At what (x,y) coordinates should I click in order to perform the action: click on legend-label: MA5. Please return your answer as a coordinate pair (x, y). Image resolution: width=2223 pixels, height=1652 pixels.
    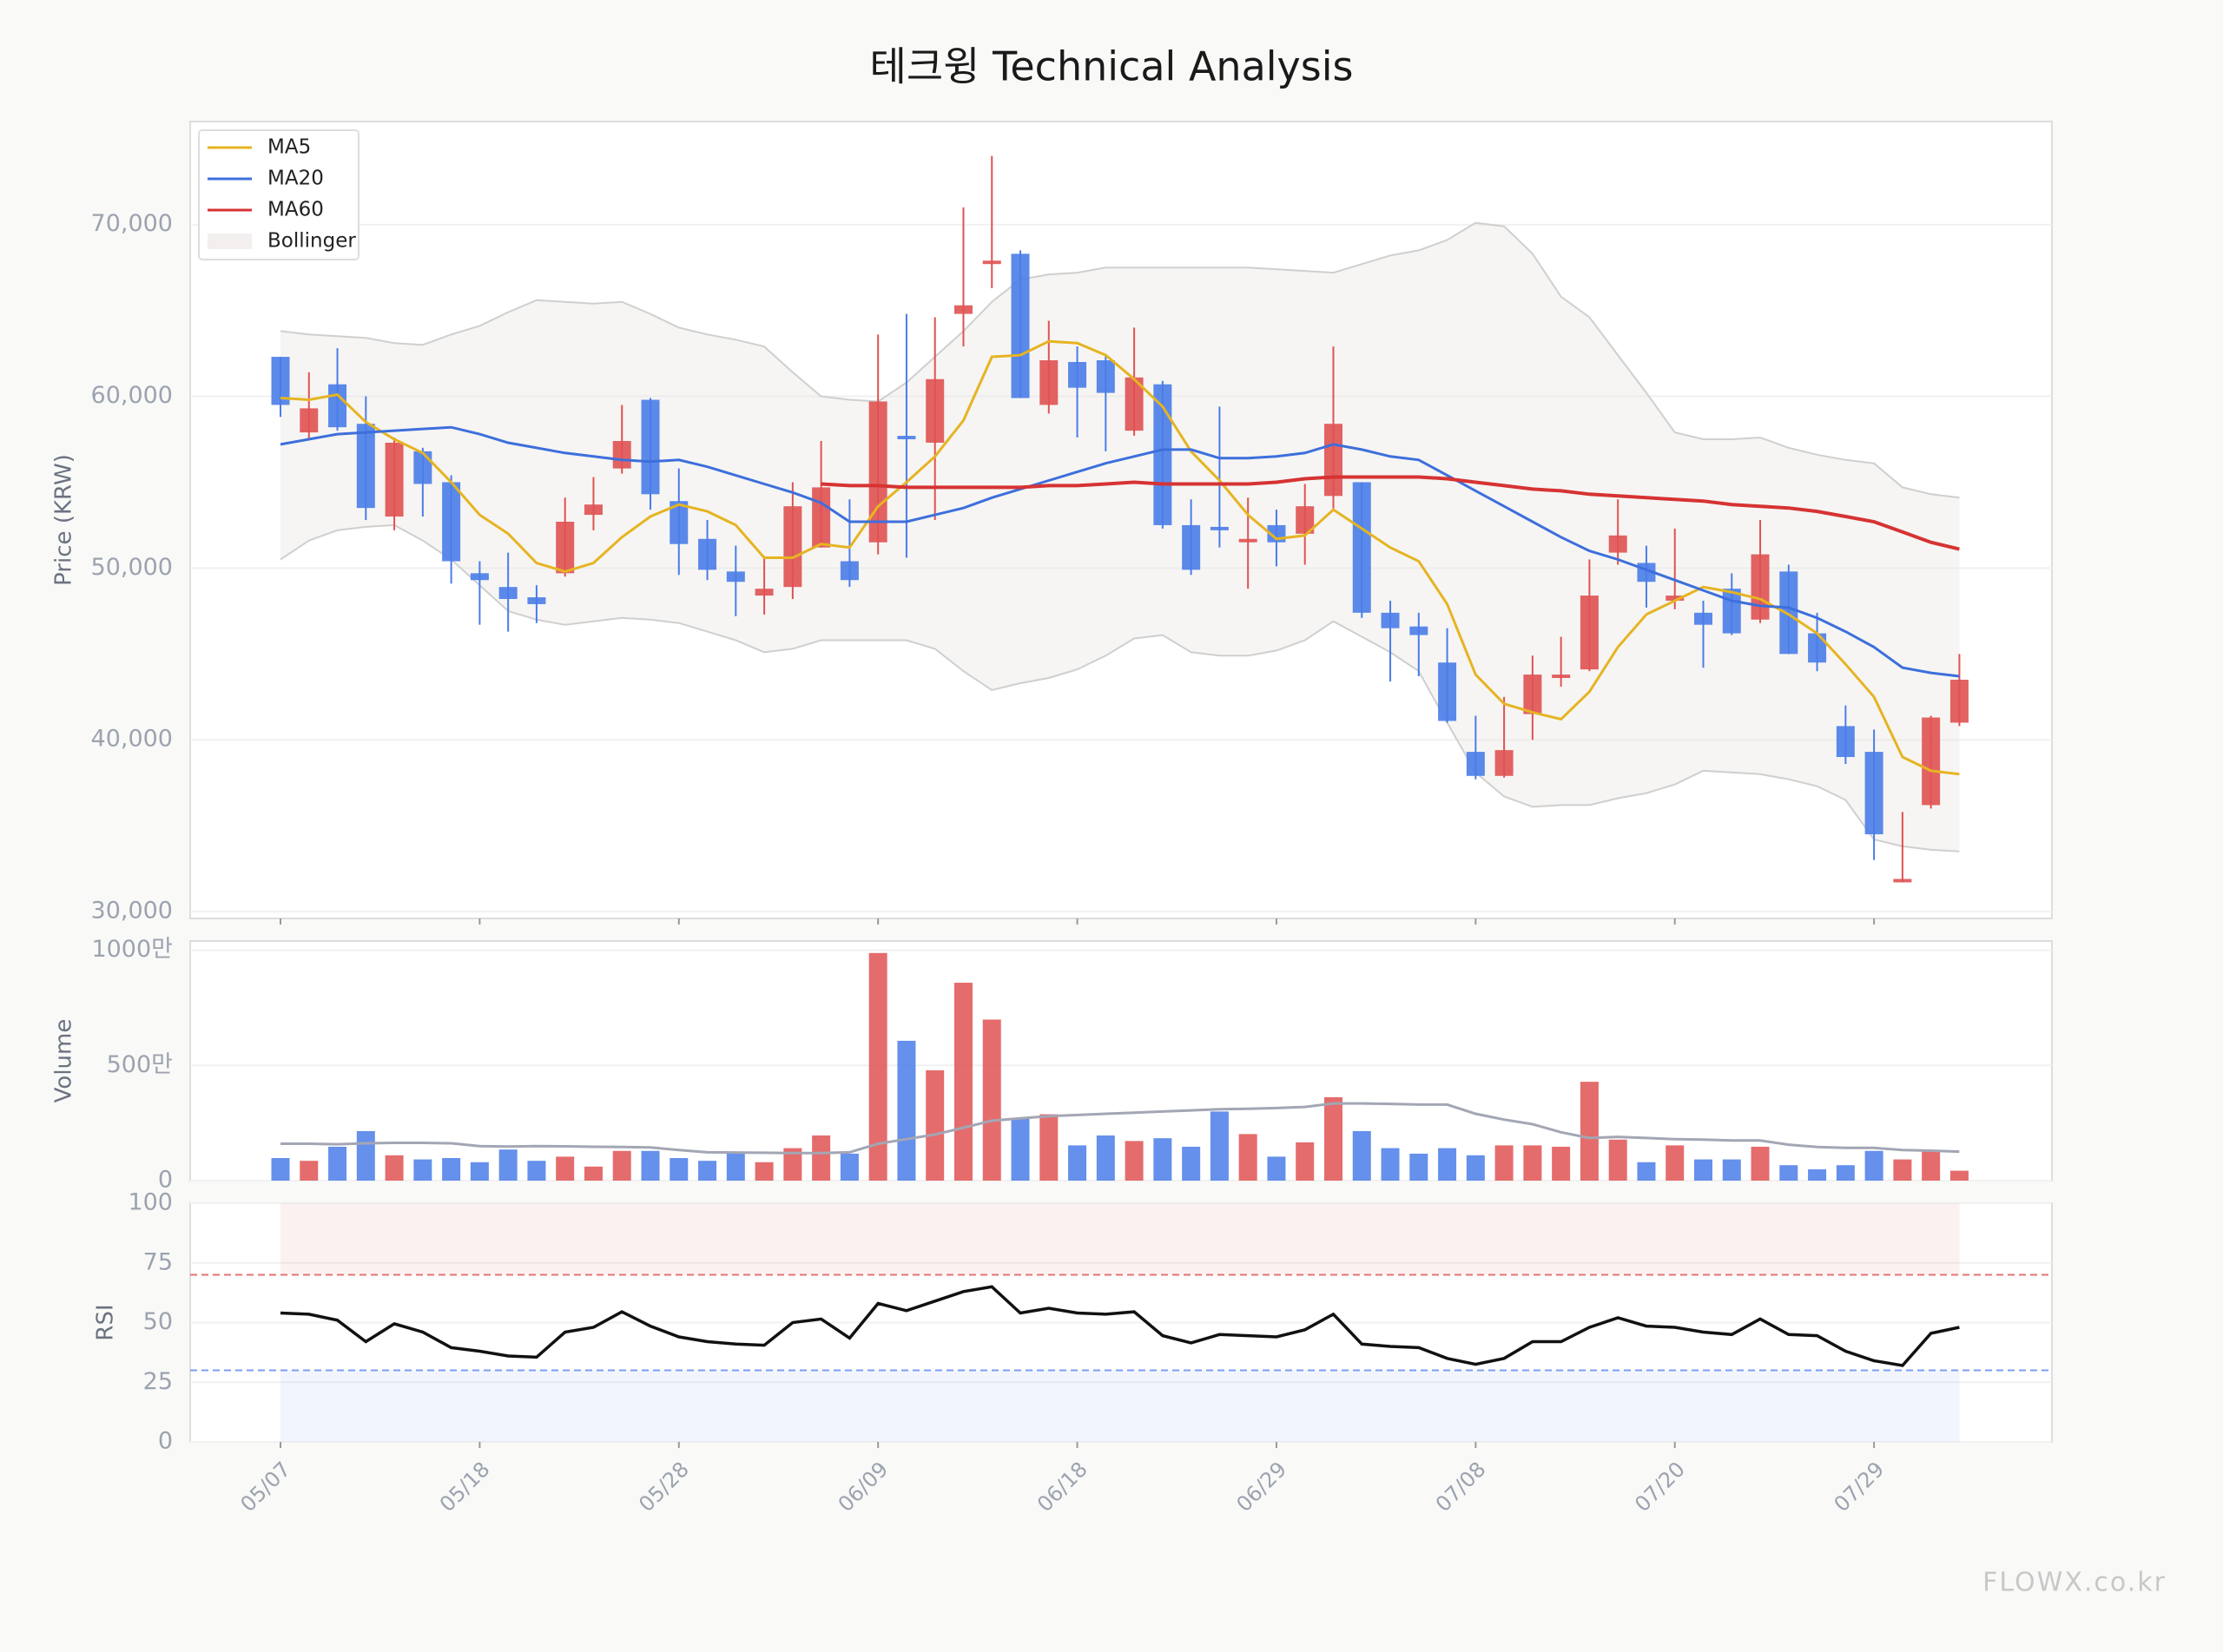
    Looking at the image, I should click on (289, 147).